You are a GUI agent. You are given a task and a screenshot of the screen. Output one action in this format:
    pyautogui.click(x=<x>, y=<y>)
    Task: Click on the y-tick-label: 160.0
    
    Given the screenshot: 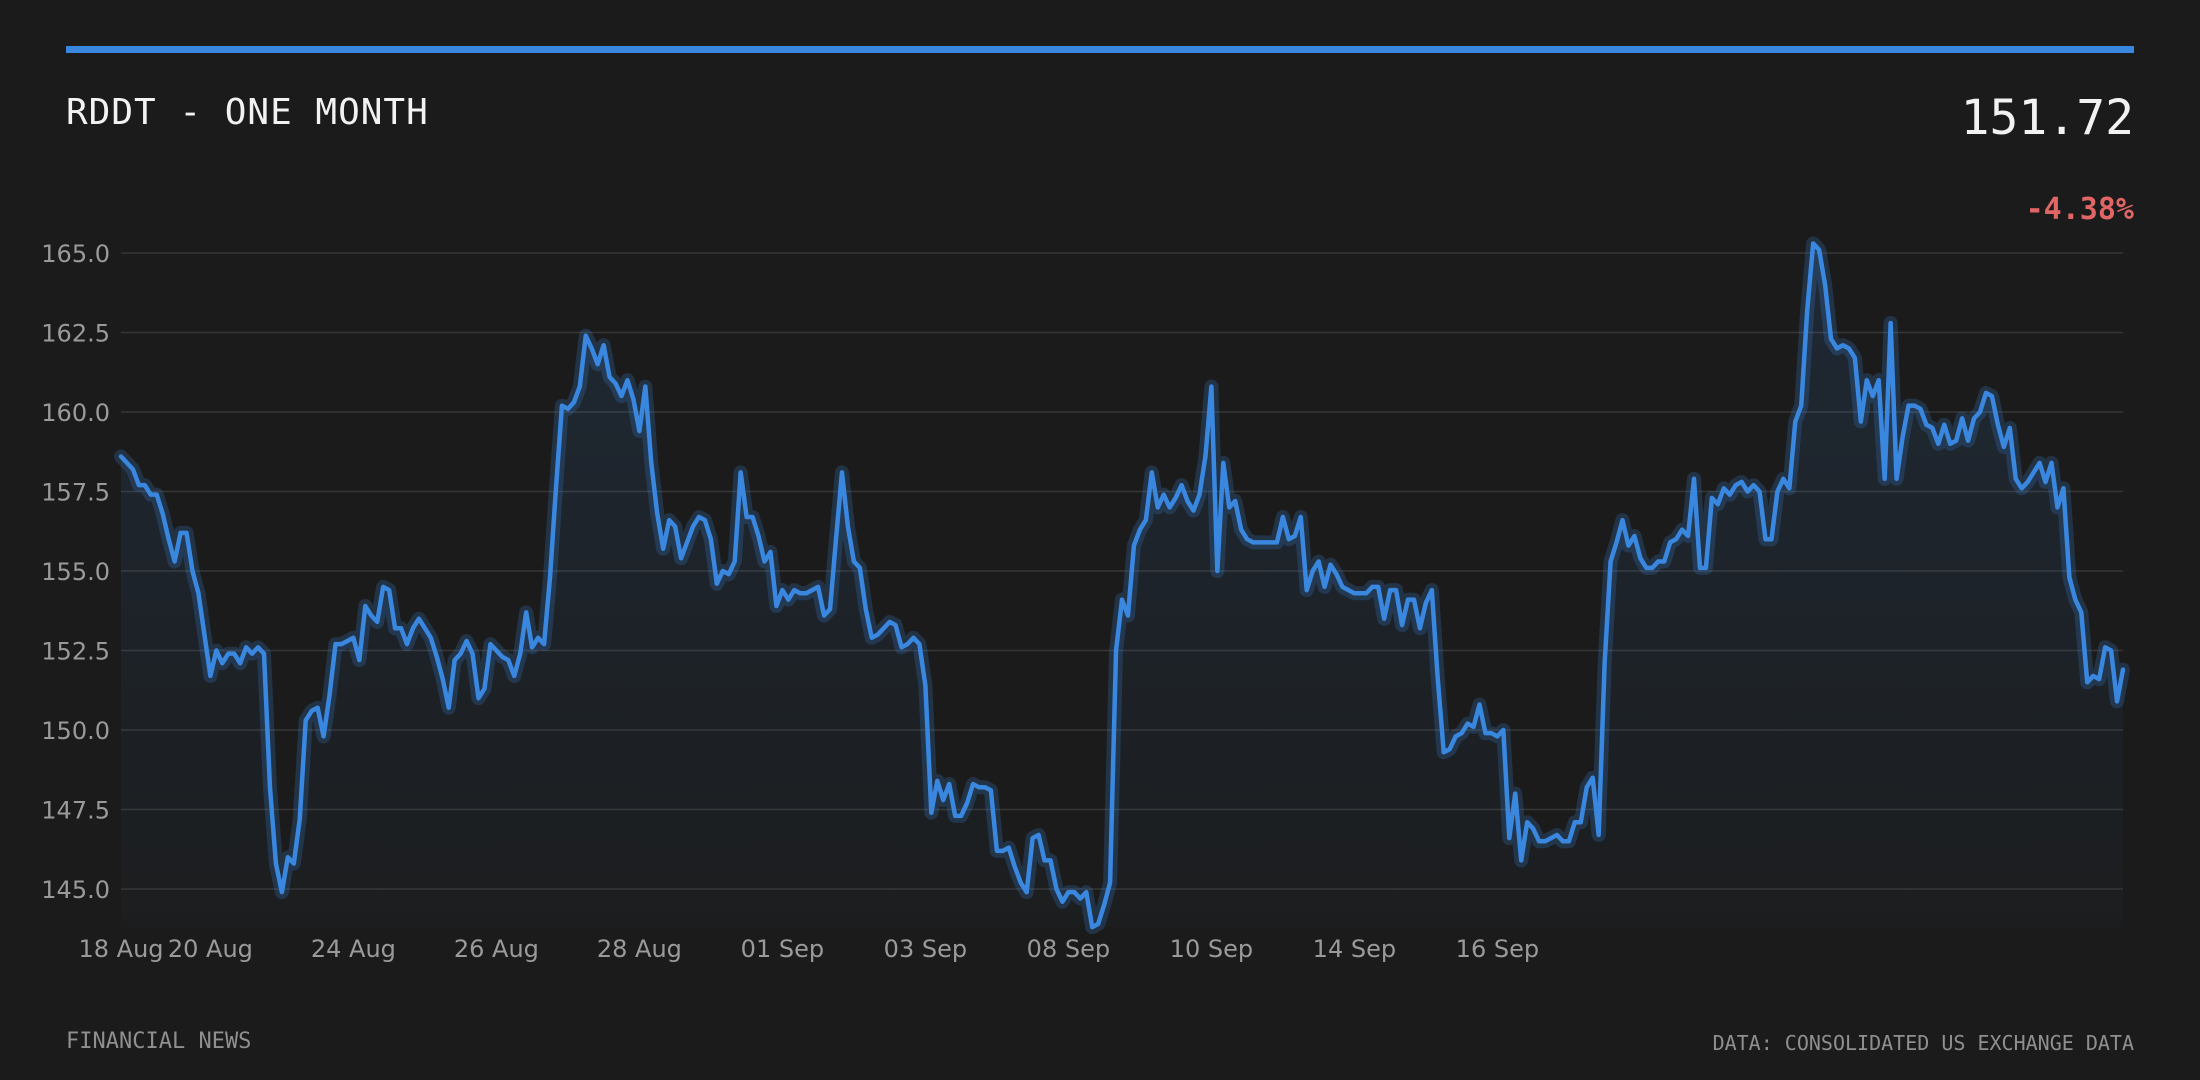 What is the action you would take?
    pyautogui.click(x=75, y=413)
    